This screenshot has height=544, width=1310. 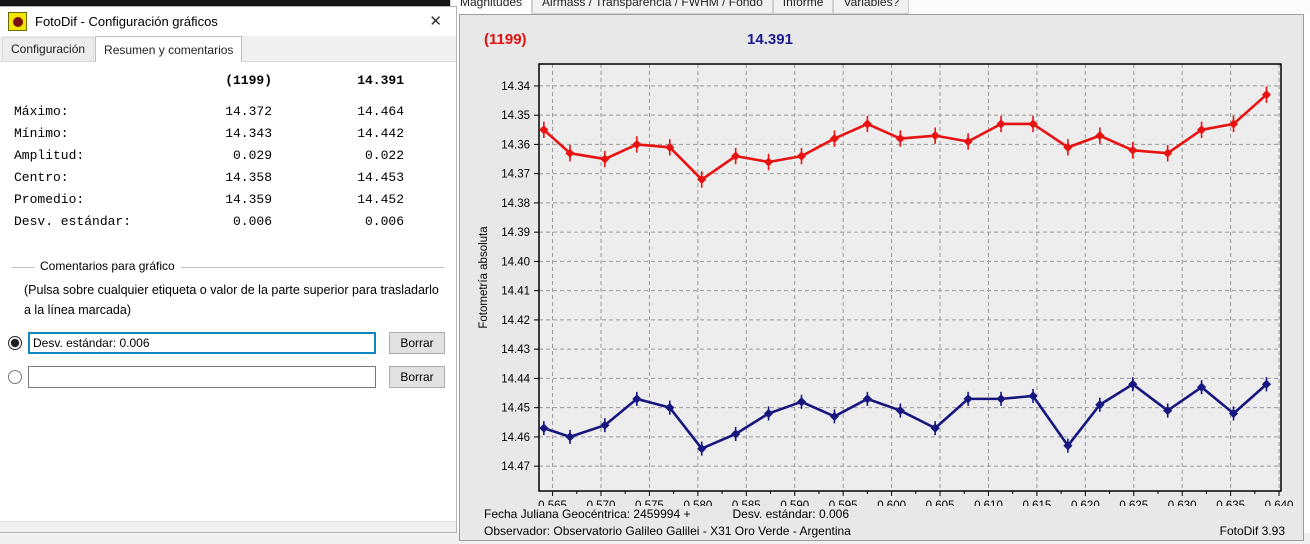 I want to click on comparison-mag-label: 14.391, so click(x=770, y=39).